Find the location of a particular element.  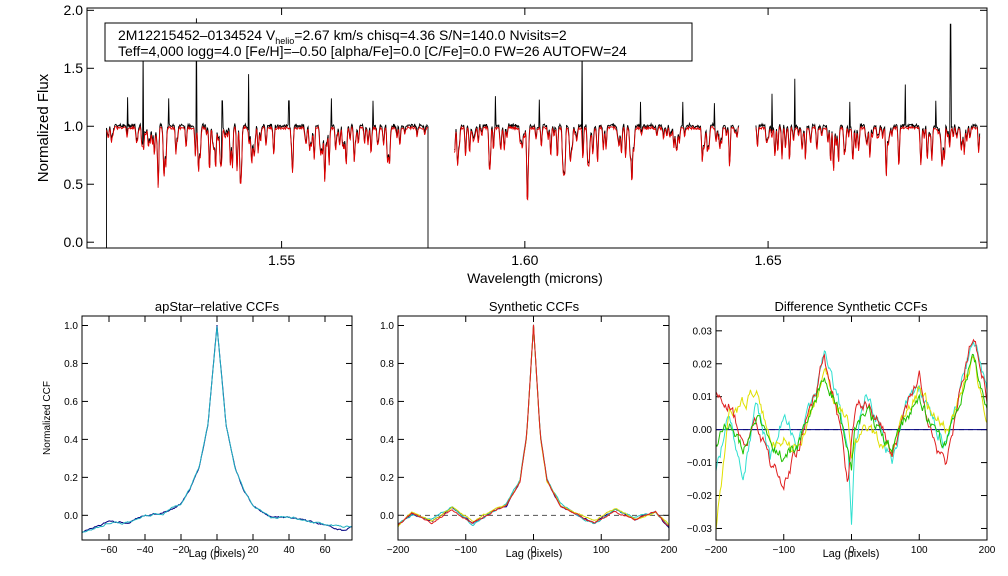

difference-xlabel: Lag (pixels) is located at coordinates (851, 554).